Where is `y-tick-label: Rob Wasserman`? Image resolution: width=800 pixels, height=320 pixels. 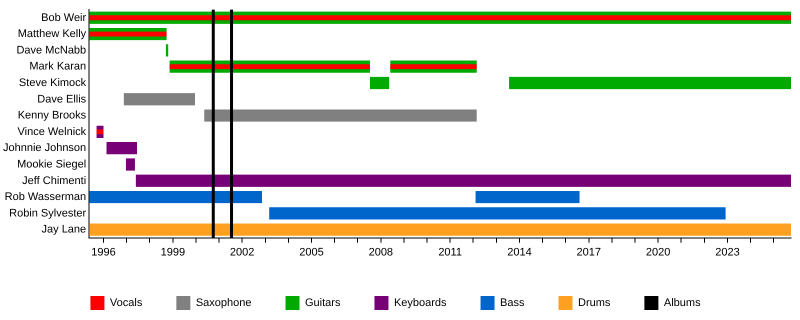
y-tick-label: Rob Wasserman is located at coordinates (45, 197).